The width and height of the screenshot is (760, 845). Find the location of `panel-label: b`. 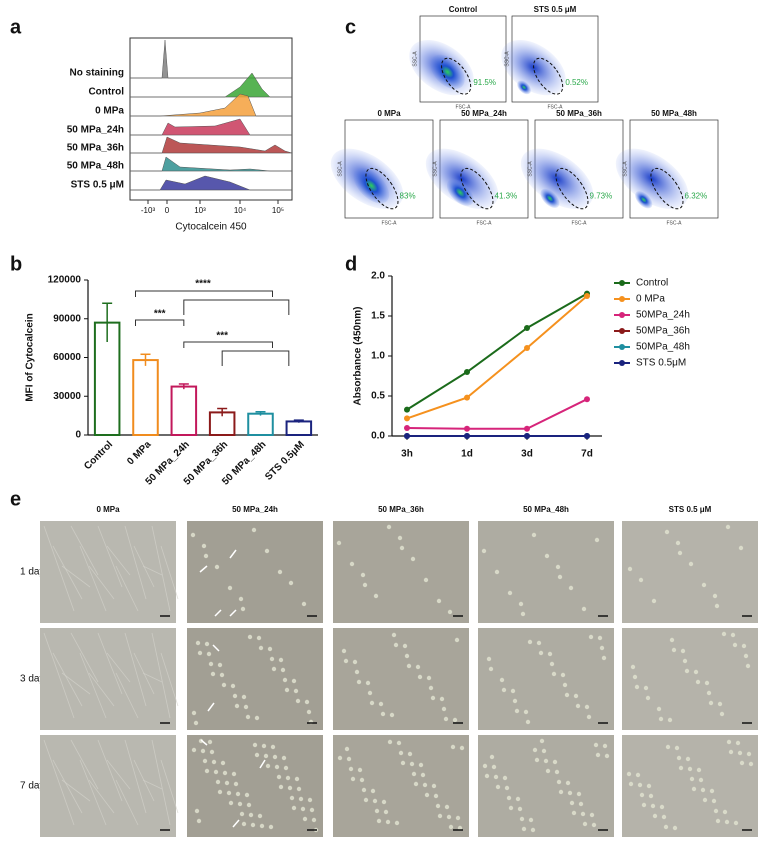

panel-label: b is located at coordinates (16, 264).